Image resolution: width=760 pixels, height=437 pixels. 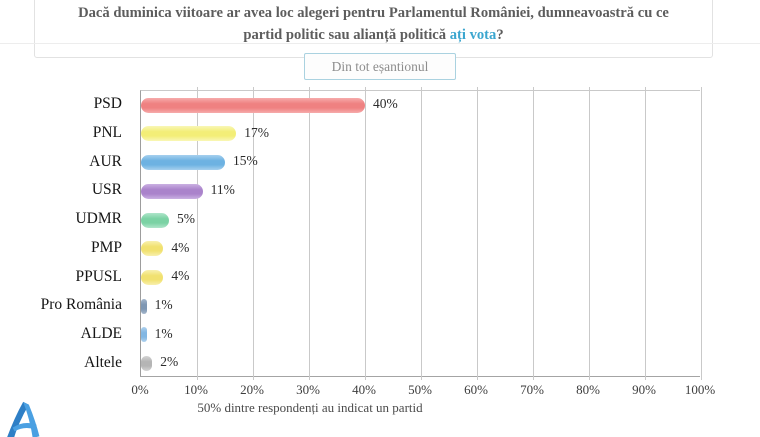 What do you see at coordinates (364, 389) in the screenshot?
I see `tick-label-40%: 40%` at bounding box center [364, 389].